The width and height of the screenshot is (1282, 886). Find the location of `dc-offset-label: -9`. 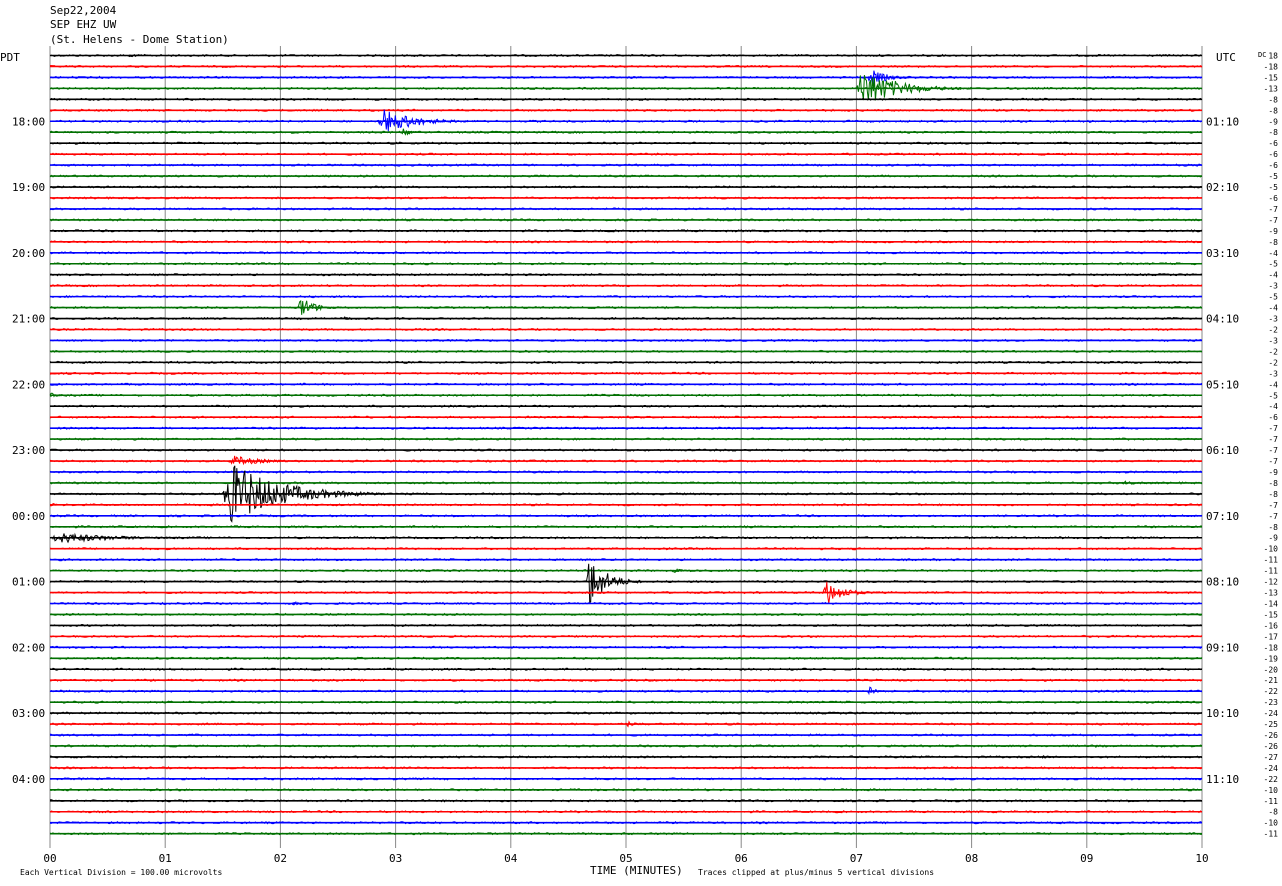

dc-offset-label: -9 is located at coordinates (1273, 121).